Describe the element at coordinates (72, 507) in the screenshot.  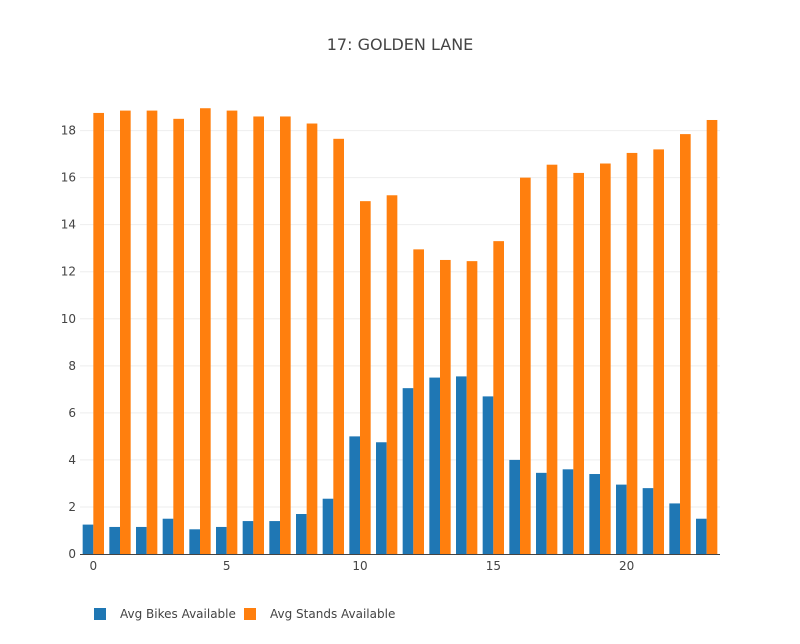
I see `y-tick-label: 2` at that location.